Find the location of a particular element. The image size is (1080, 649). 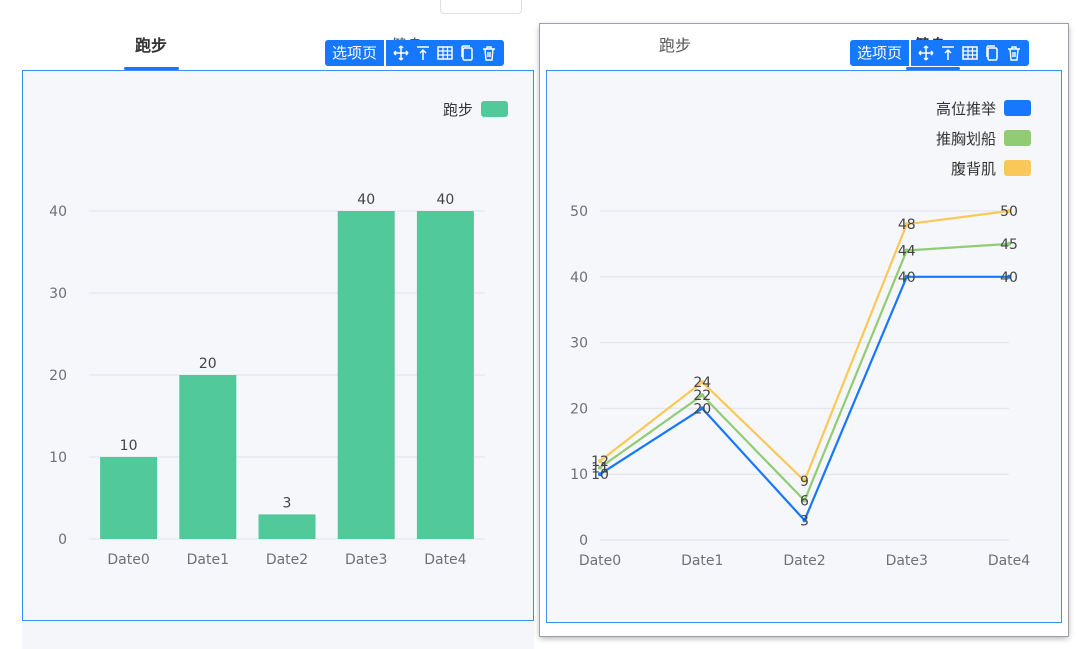

bar-value-label: 3 is located at coordinates (287, 503).